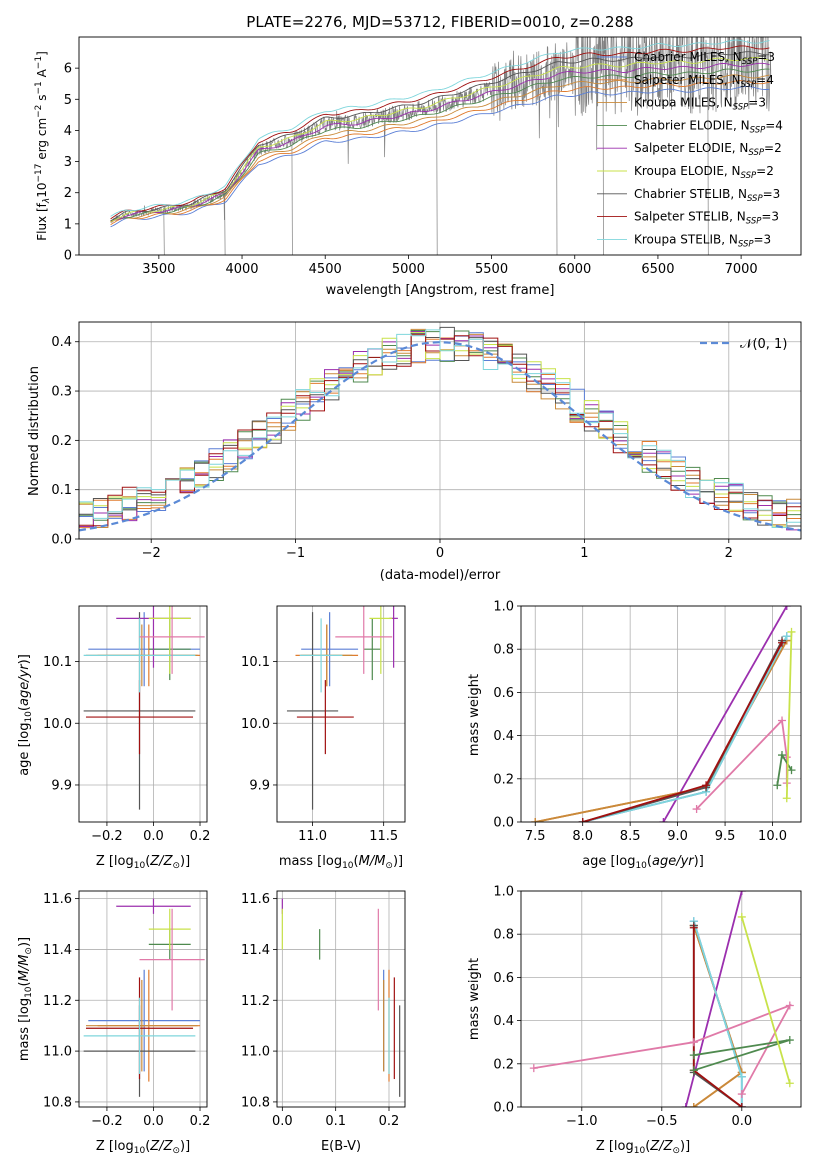  Describe the element at coordinates (241, 269) in the screenshot. I see `x-tick-label: 4000` at that location.